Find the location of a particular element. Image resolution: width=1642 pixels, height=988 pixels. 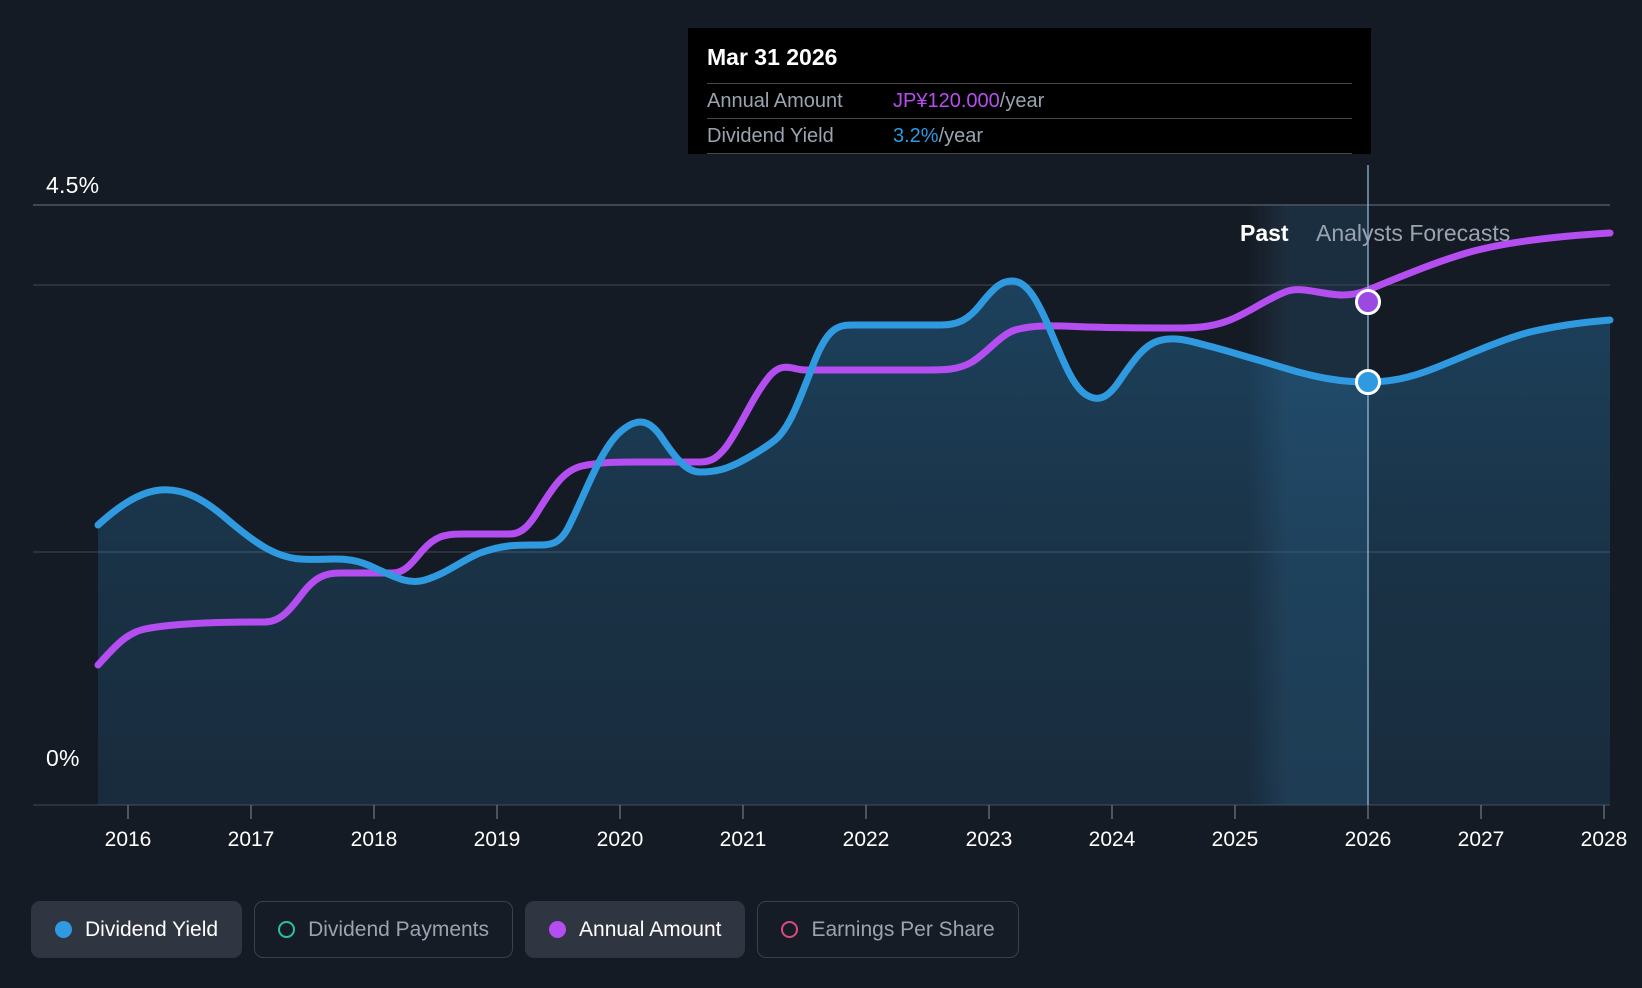

legend-item-dividend-payments: Dividend Payments is located at coordinates (384, 929).